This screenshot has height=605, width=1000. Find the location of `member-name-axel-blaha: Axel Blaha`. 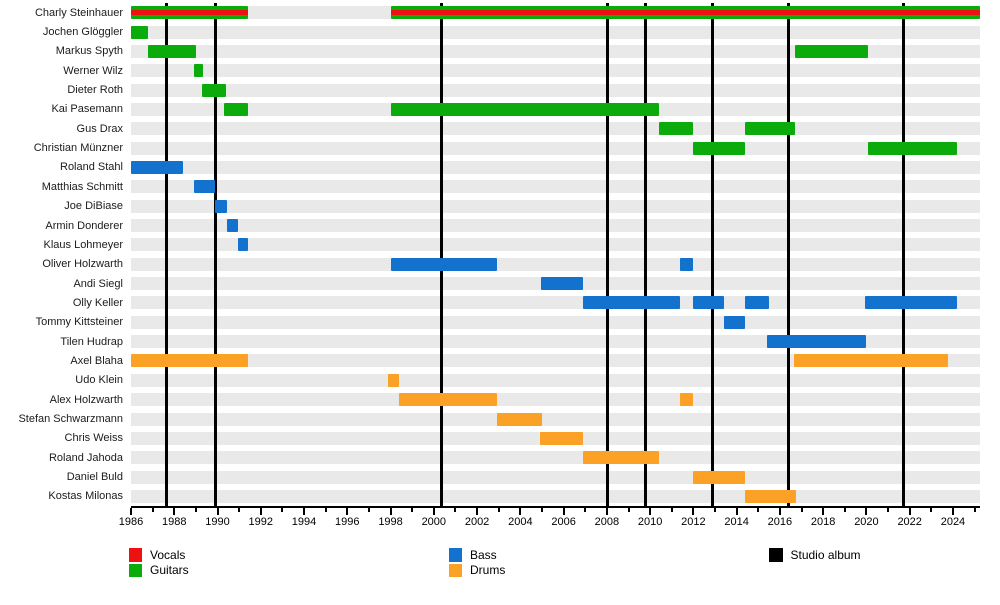

member-name-axel-blaha: Axel Blaha is located at coordinates (96, 360).